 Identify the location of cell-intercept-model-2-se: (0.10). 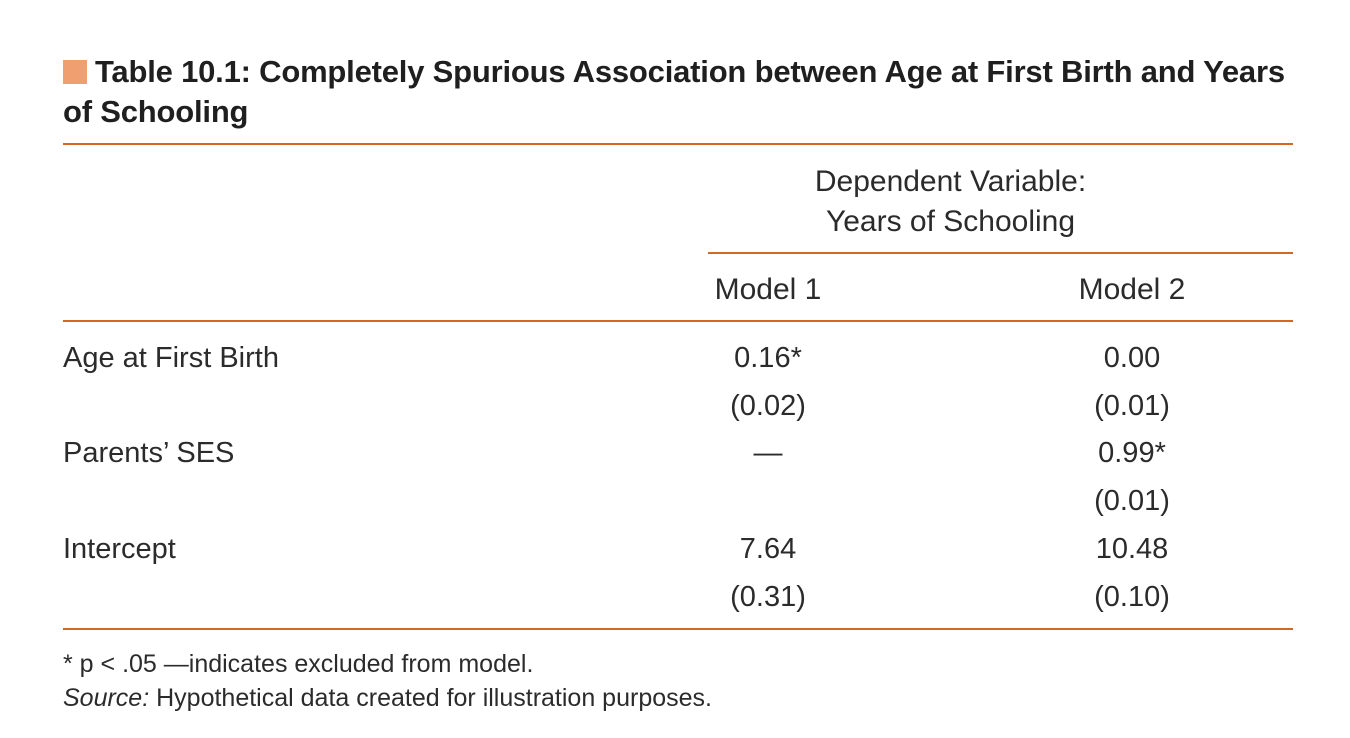
(1132, 597).